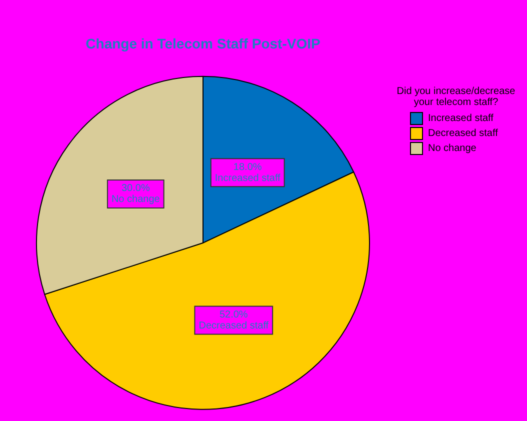 The height and width of the screenshot is (421, 527). What do you see at coordinates (247, 167) in the screenshot?
I see `data-label: 18.0%` at bounding box center [247, 167].